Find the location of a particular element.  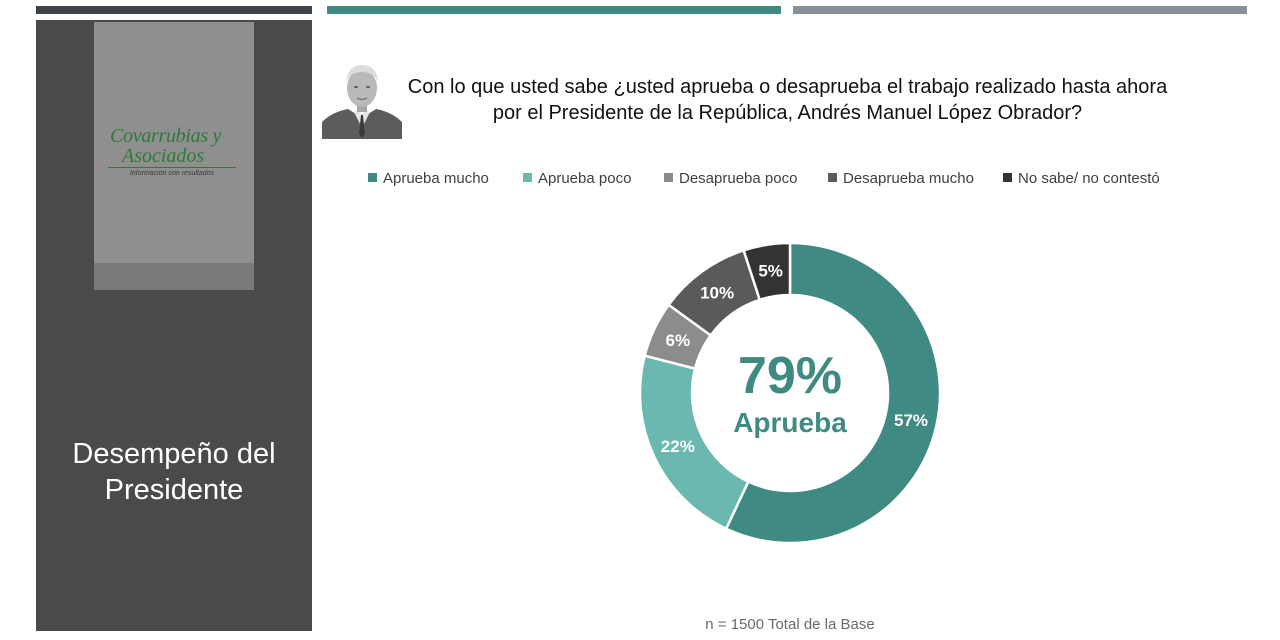

legend-label: No sabe/ no contestó is located at coordinates (1089, 178).